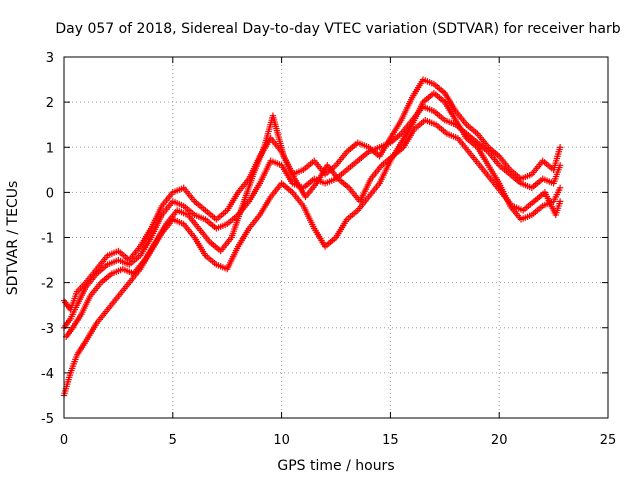 The height and width of the screenshot is (480, 640). Describe the element at coordinates (47, 284) in the screenshot. I see `y-tick-label: -2` at that location.